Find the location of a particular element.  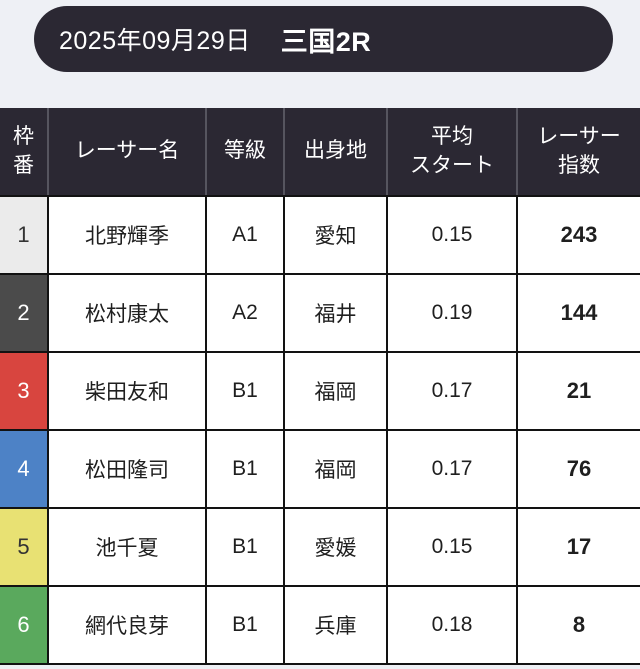

racer-index-cell: 8 is located at coordinates (578, 625).